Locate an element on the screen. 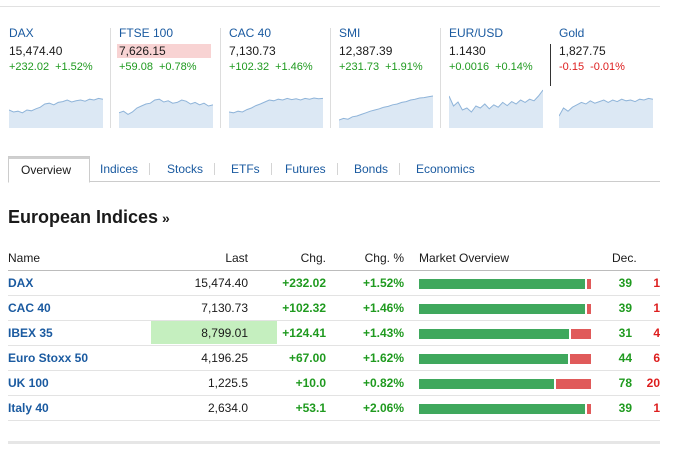 This screenshot has width=676, height=452. section-title: European Indices is located at coordinates (83, 217).